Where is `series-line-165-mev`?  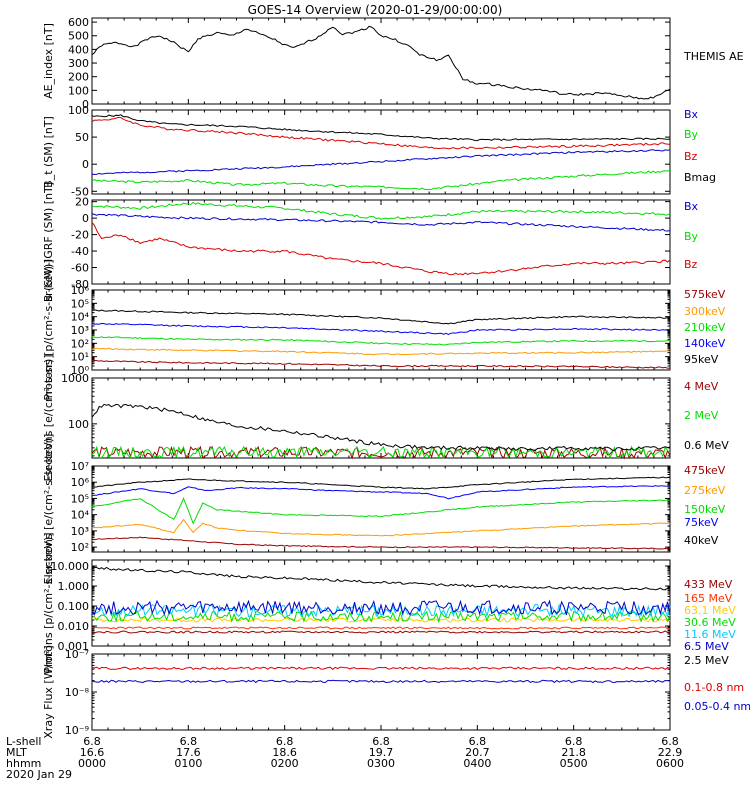 series-line-165-mev is located at coordinates (381, 628).